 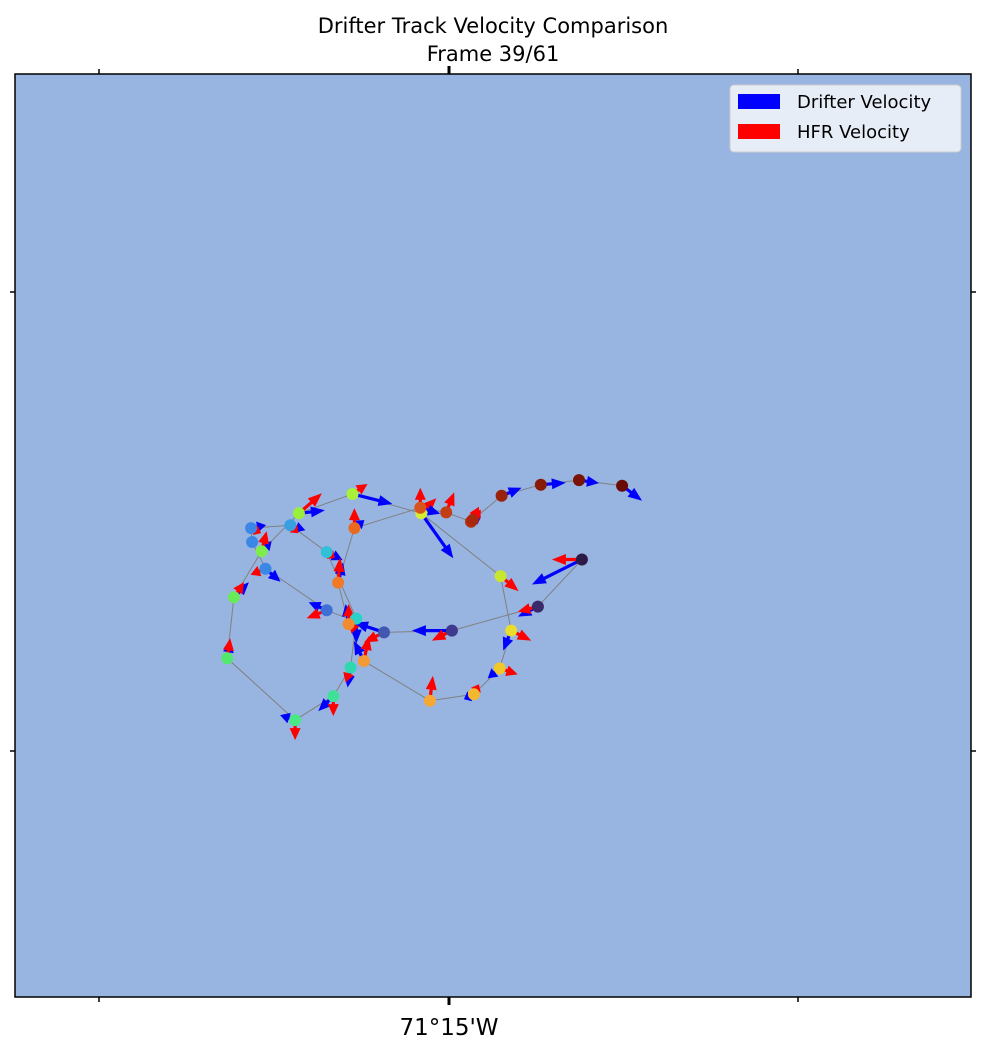 I want to click on legend-swatch-hfr, so click(x=759, y=131).